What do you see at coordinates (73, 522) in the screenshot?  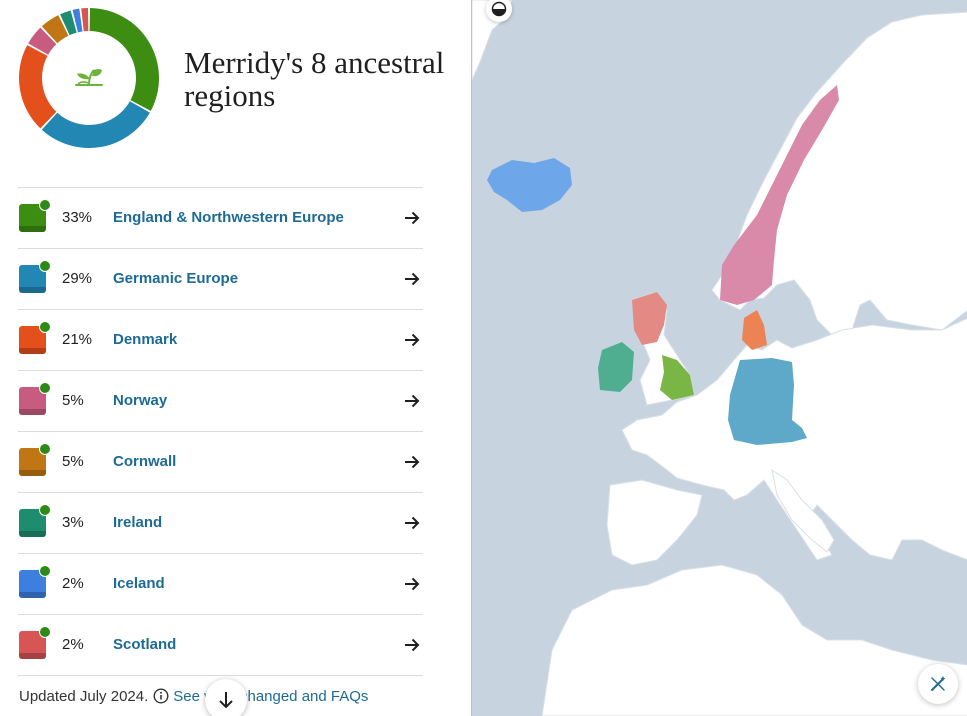 I see `region-percent: 3%` at bounding box center [73, 522].